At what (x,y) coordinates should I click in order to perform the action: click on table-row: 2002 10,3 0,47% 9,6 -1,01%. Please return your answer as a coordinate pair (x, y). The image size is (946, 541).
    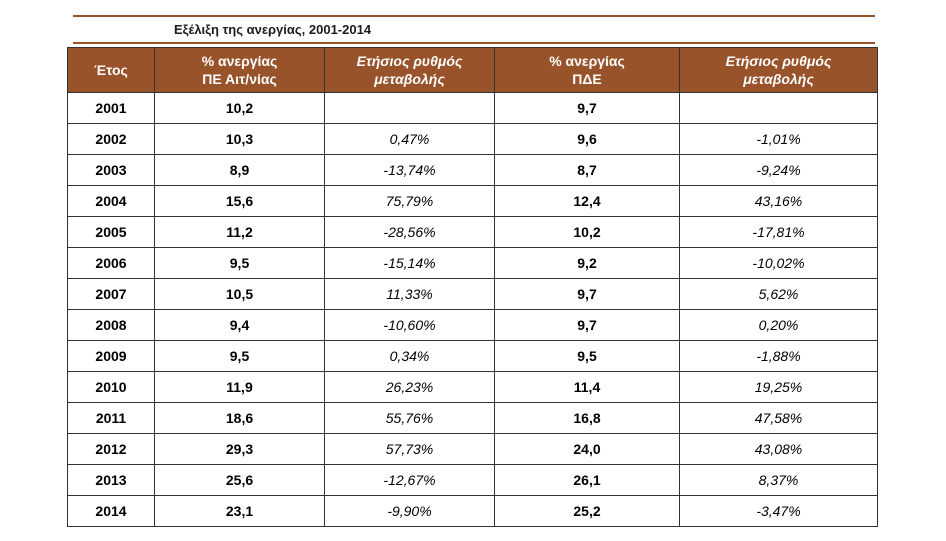
    Looking at the image, I should click on (472, 139).